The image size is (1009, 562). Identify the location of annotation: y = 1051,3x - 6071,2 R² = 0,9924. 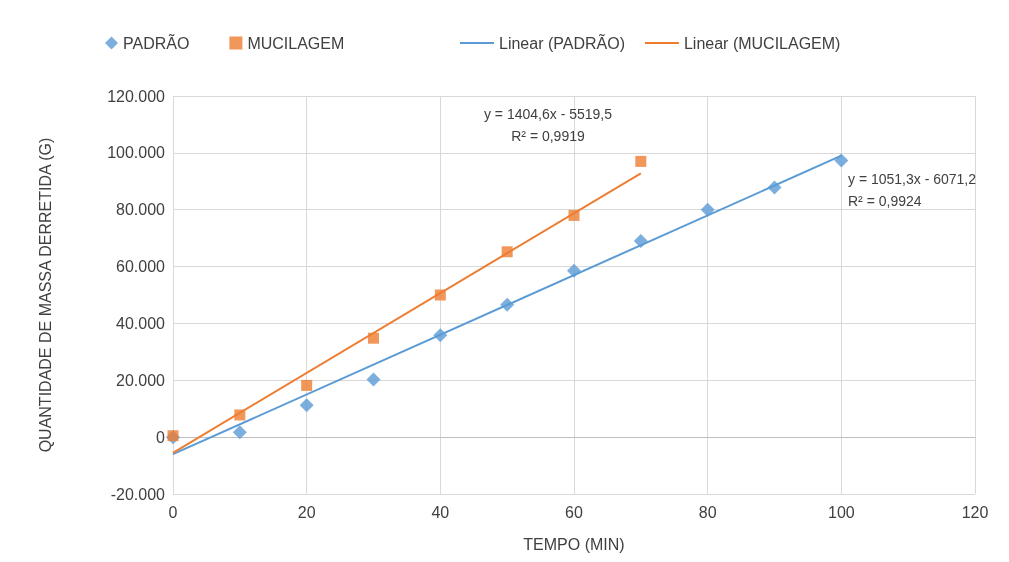
(912, 190).